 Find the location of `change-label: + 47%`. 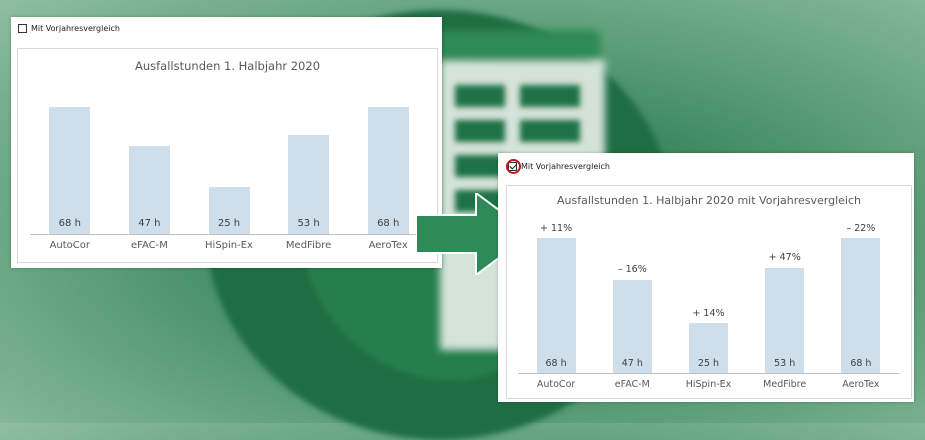

change-label: + 47% is located at coordinates (784, 258).